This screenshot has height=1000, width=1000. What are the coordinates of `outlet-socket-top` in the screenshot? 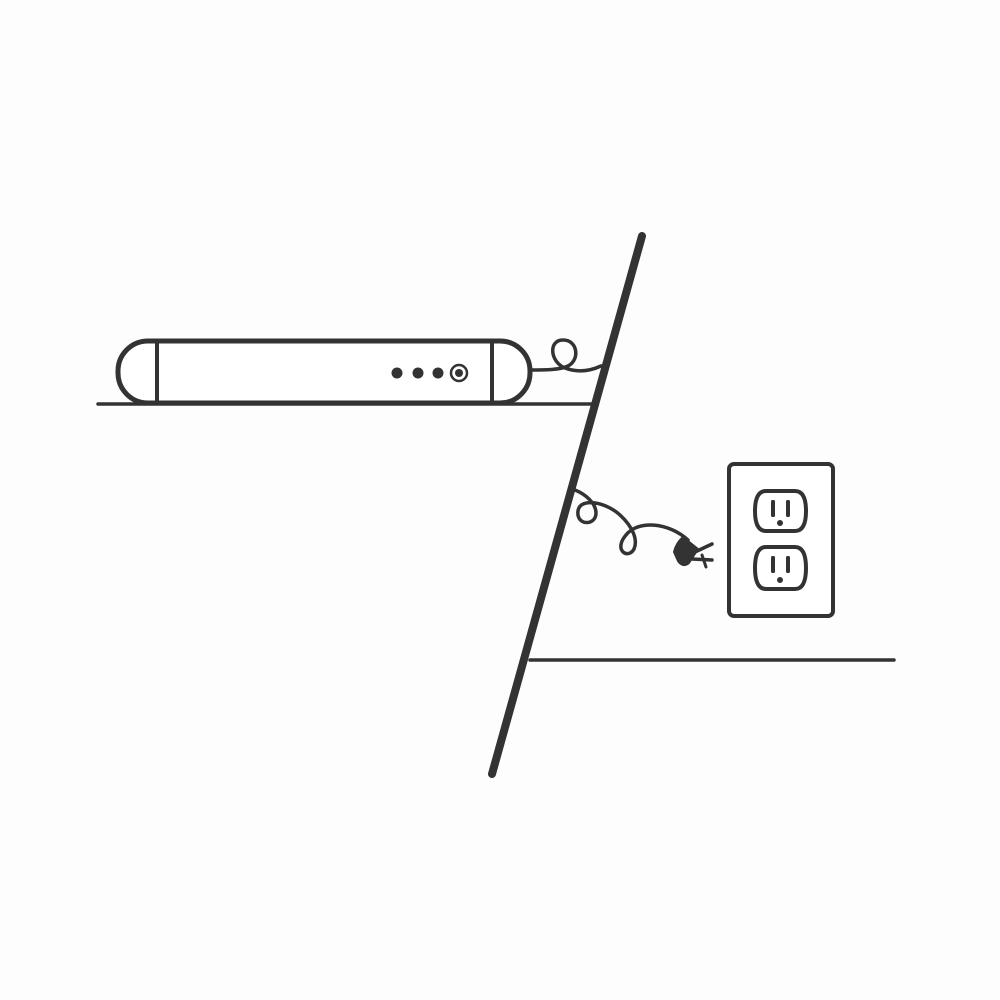 It's located at (780, 511).